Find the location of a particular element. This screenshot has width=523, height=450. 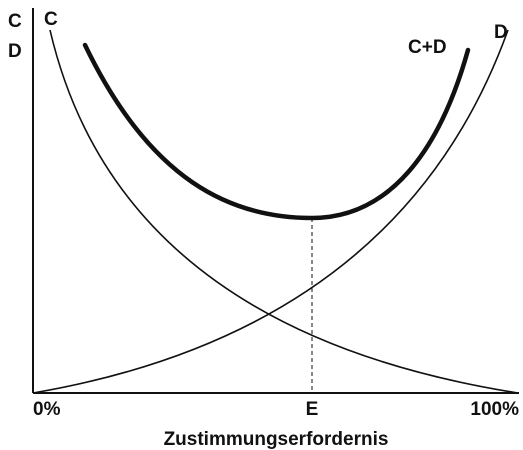

y-axis-label: C is located at coordinates (15, 21).